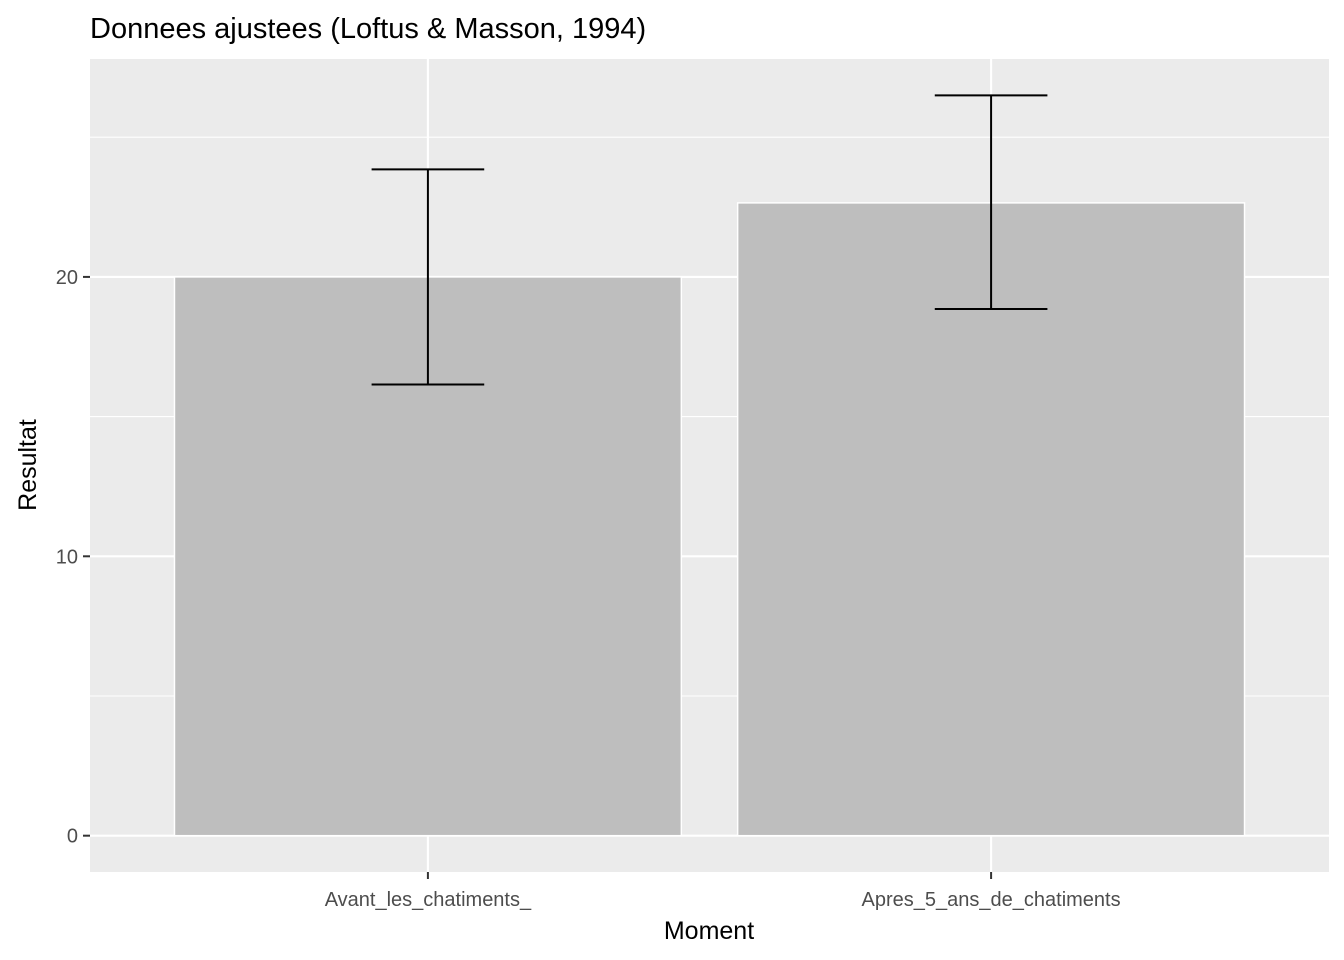  I want to click on x-tick-label: Apres_5_ans_de_chatiments, so click(991, 900).